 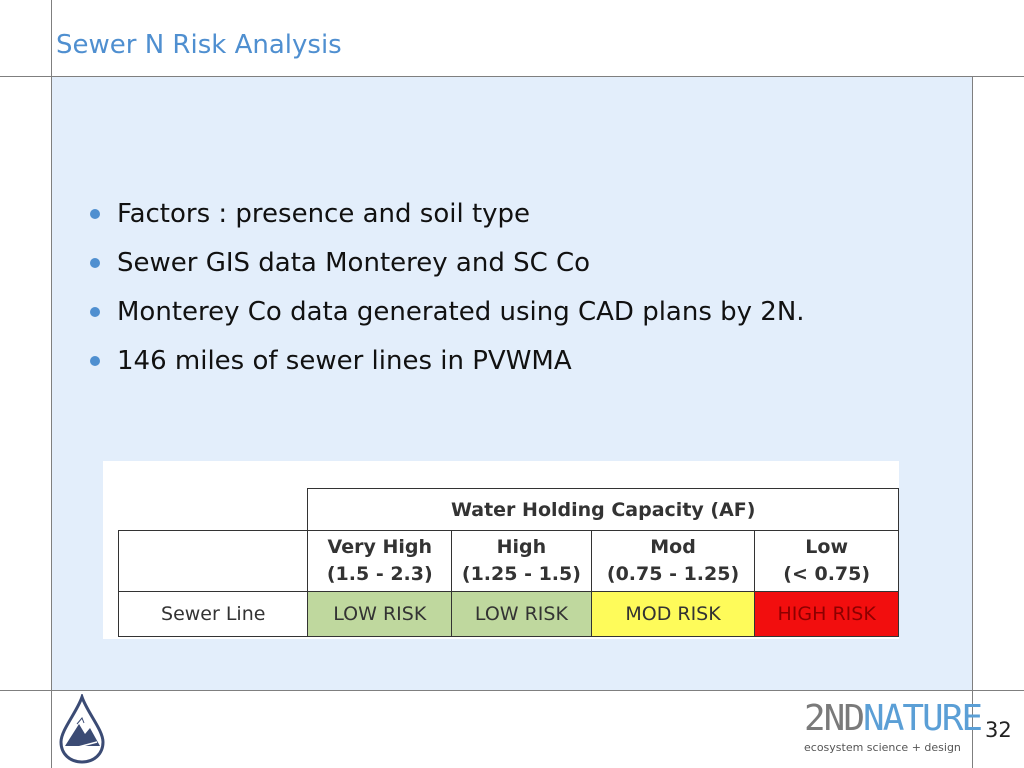 I want to click on bullet-item: 146 miles of sewer lines in PVWMA, so click(x=446, y=367).